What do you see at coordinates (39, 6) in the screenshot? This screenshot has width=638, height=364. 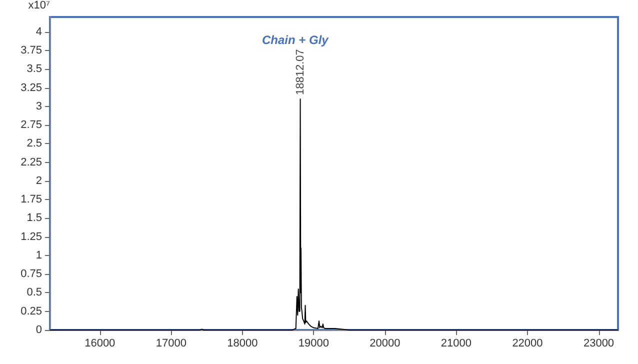 I see `y-axis-title: x10⁷` at bounding box center [39, 6].